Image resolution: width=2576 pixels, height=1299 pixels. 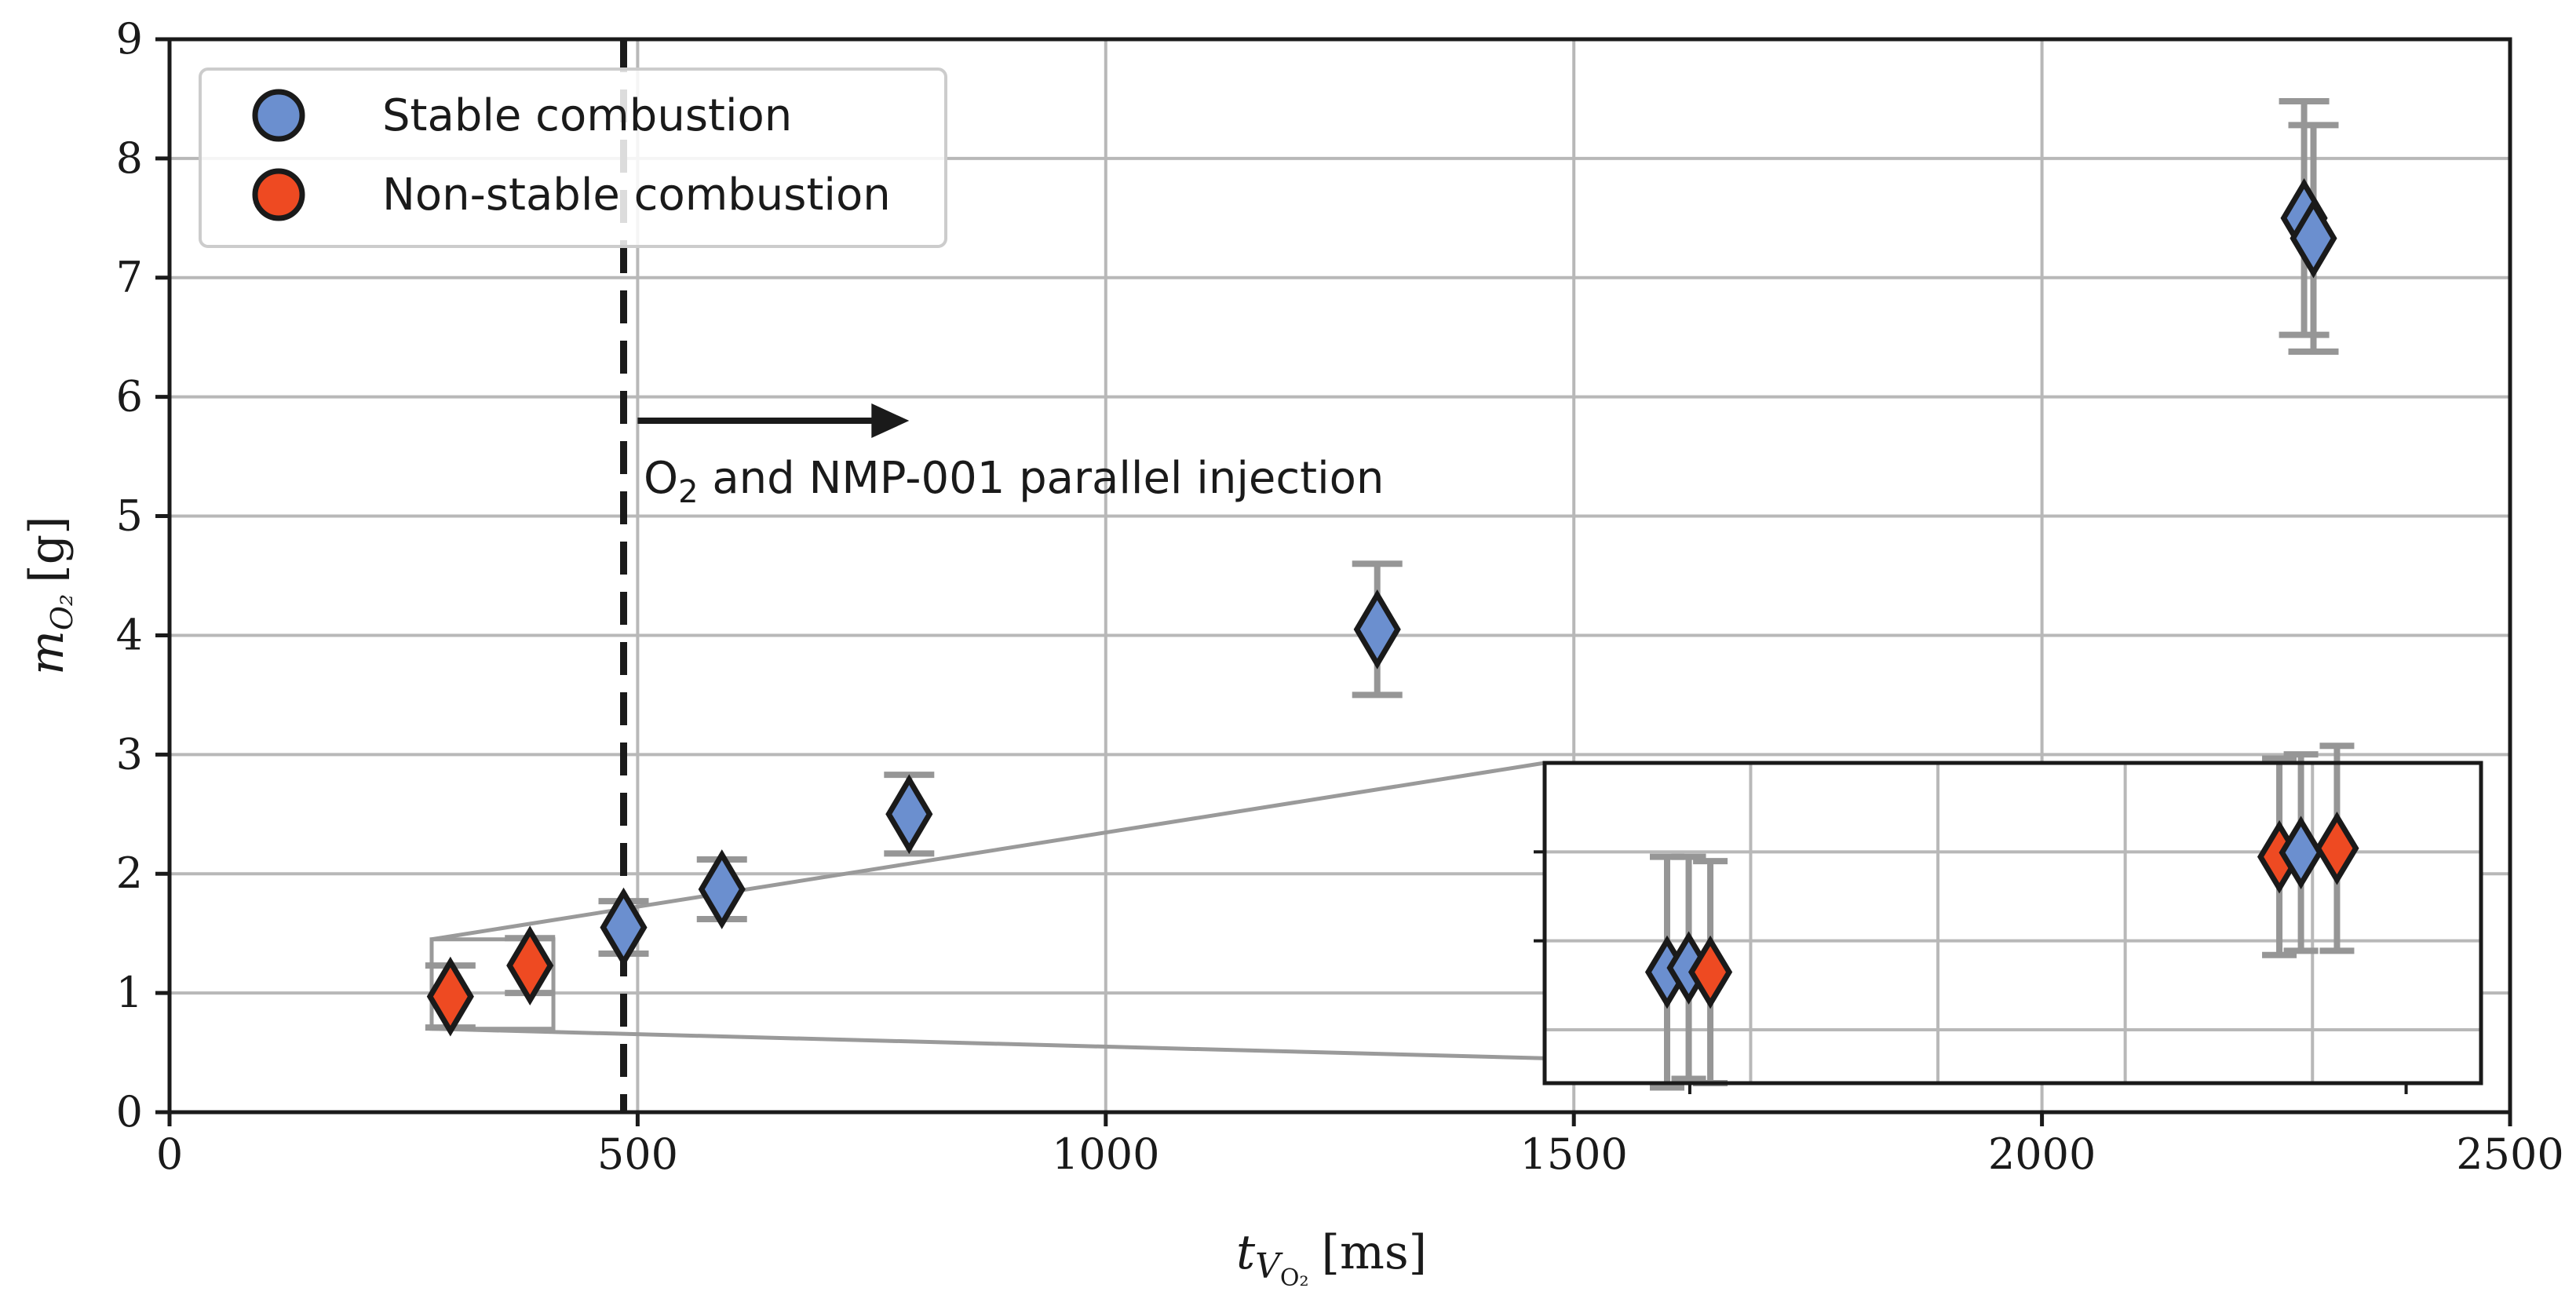 I want to click on x-label-t: t, so click(x=1246, y=1252).